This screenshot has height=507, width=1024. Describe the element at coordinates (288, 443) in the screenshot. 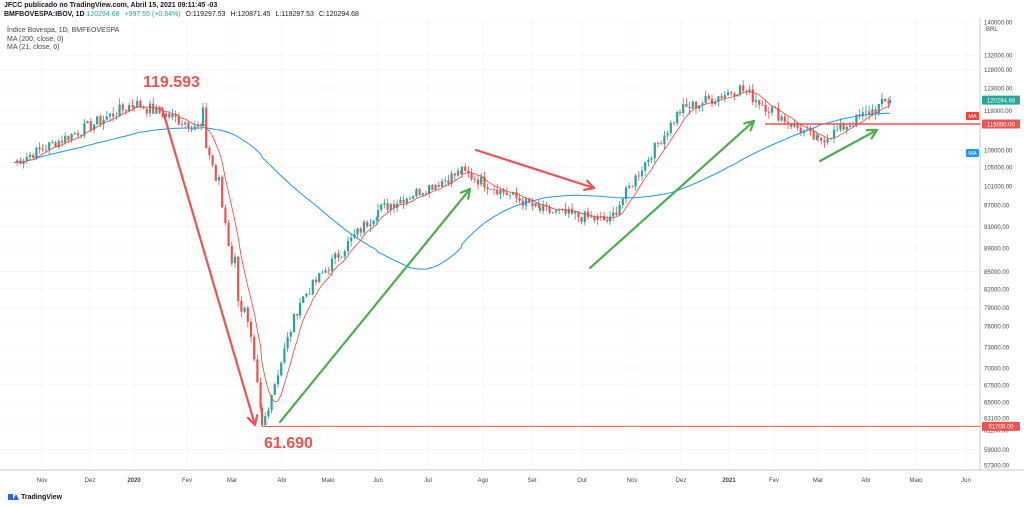

I see `trough-annotation: 61.690` at that location.